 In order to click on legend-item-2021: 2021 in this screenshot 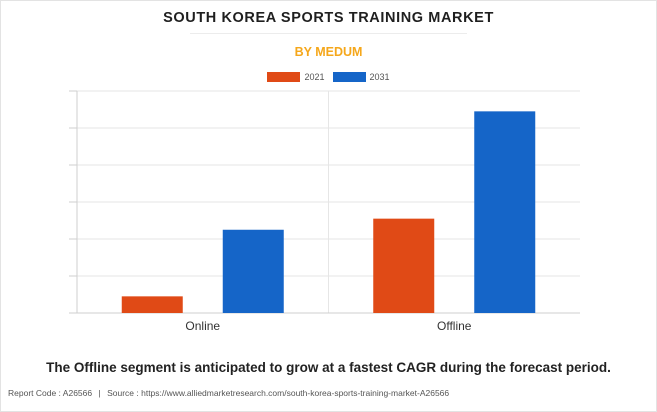, I will do `click(296, 77)`.